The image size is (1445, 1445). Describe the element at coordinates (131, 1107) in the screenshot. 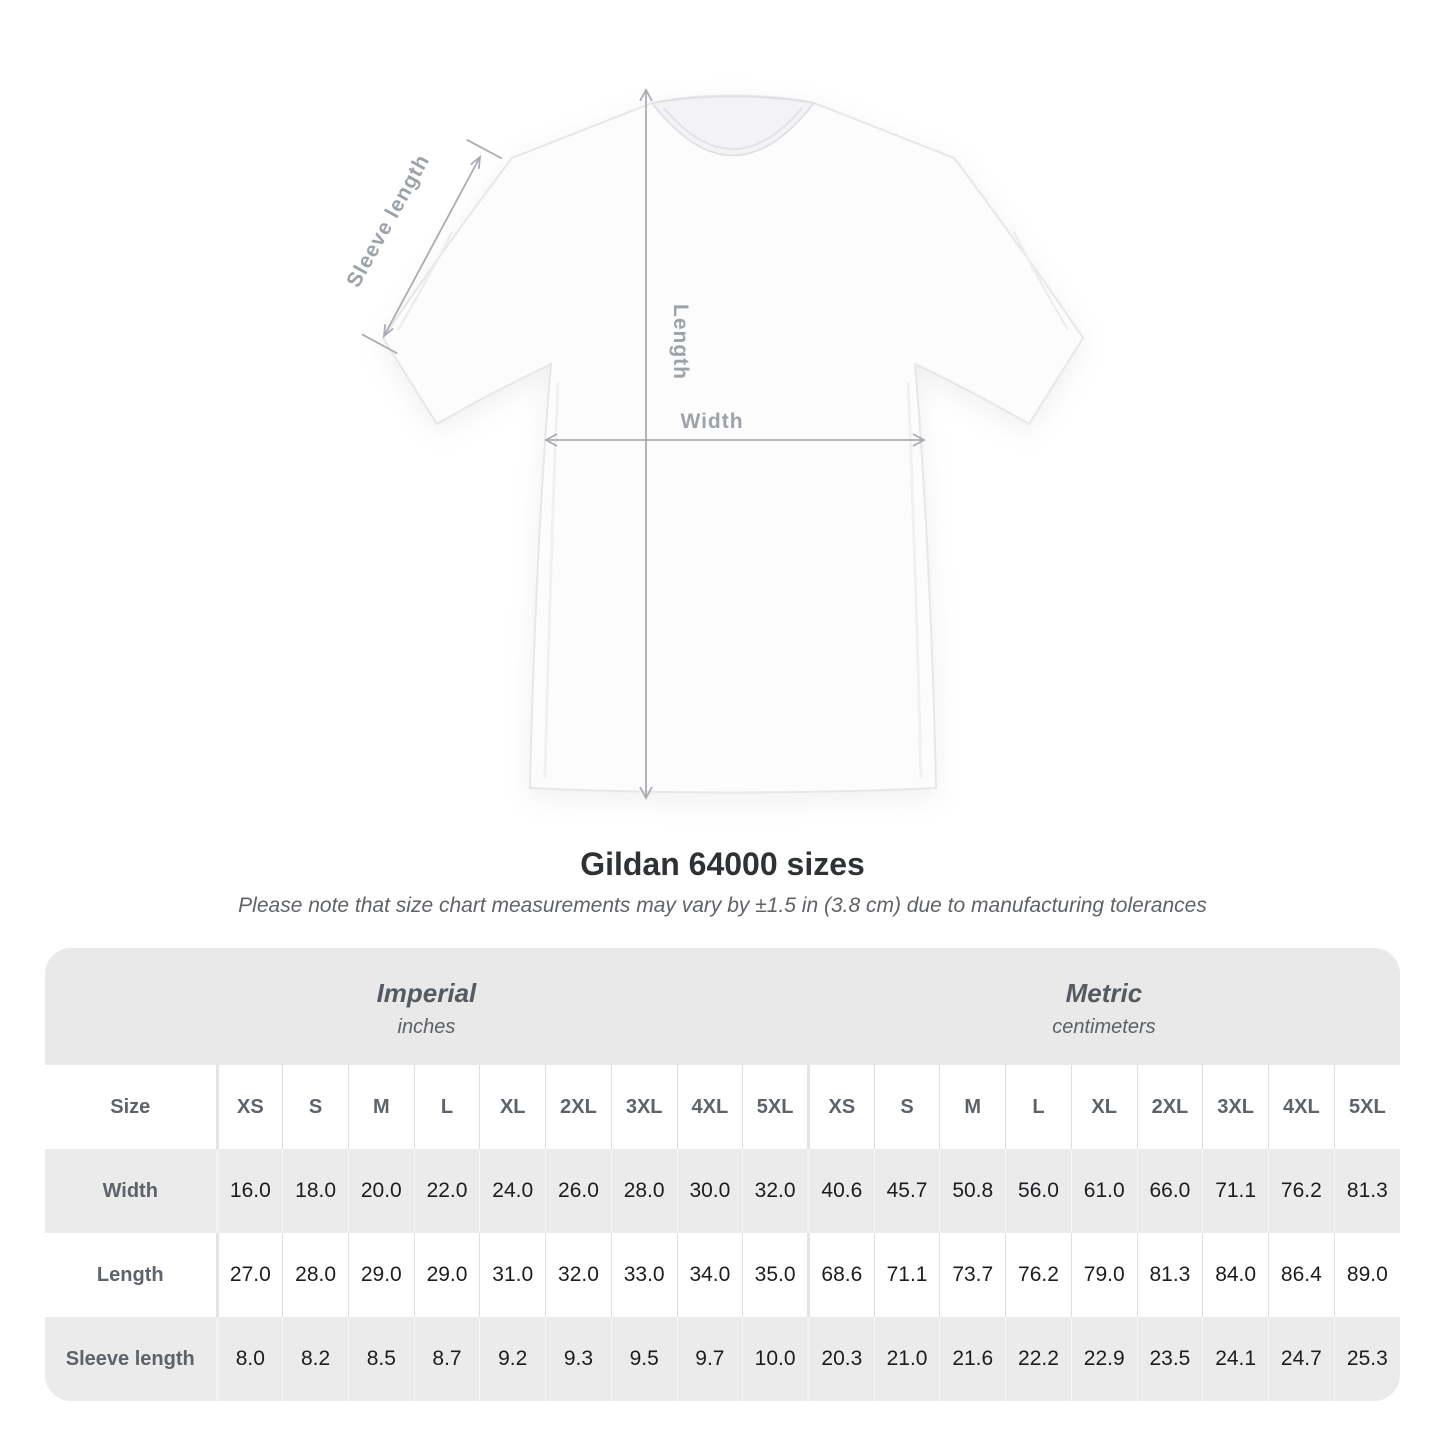

I see `size-column-header: Size` at that location.